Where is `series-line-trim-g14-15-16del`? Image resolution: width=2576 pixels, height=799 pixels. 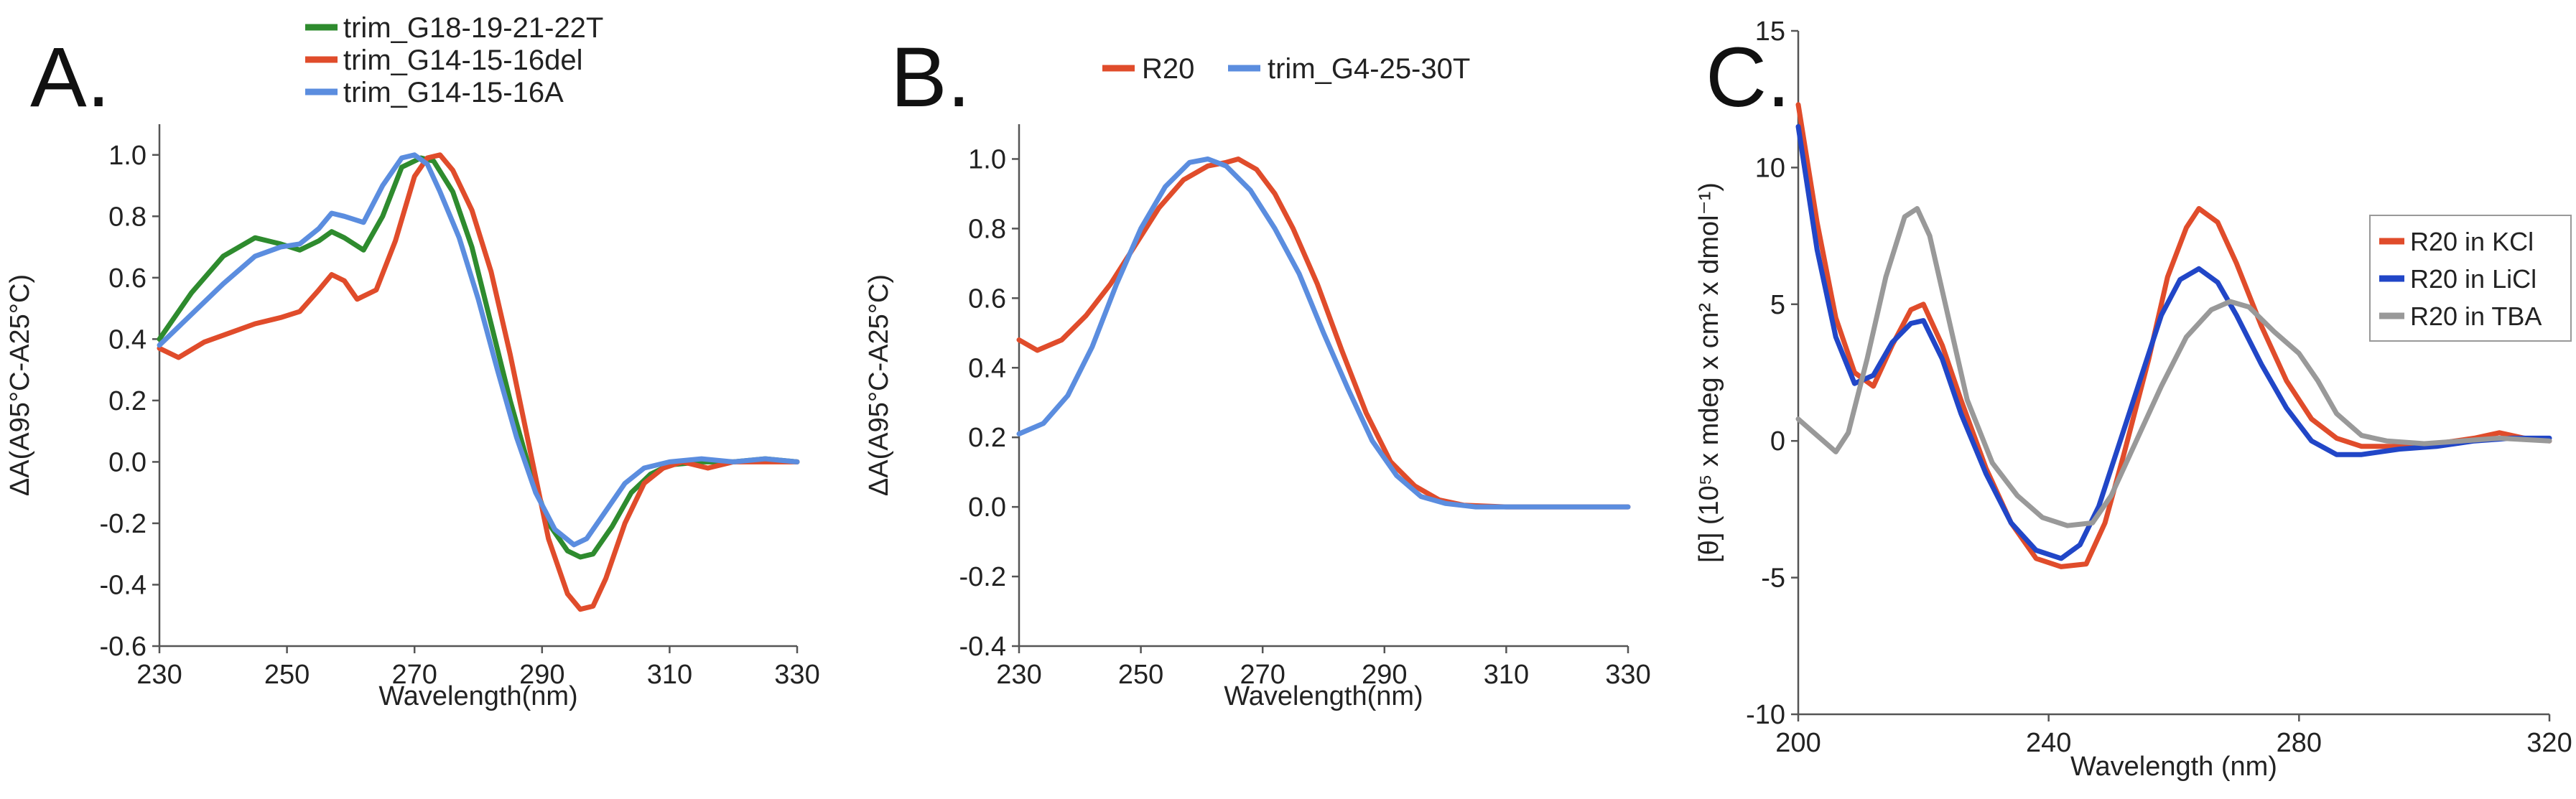
series-line-trim-g14-15-16del is located at coordinates (479, 382).